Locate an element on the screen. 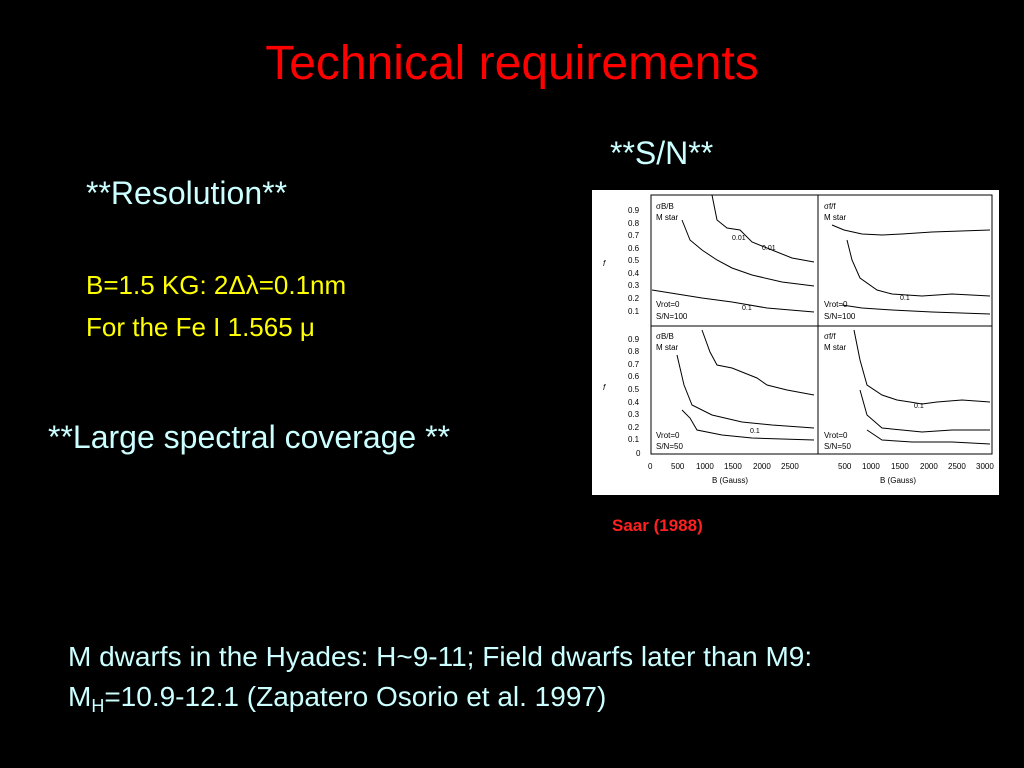 The width and height of the screenshot is (1024, 768). x-tick-right: 2500 is located at coordinates (957, 466).